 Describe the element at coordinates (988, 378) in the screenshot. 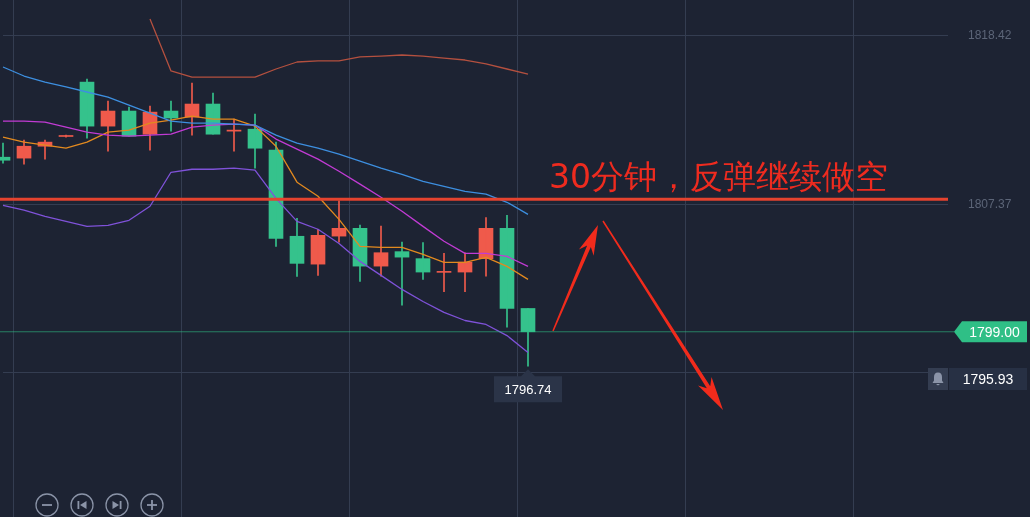

I see `text: 1795.93` at that location.